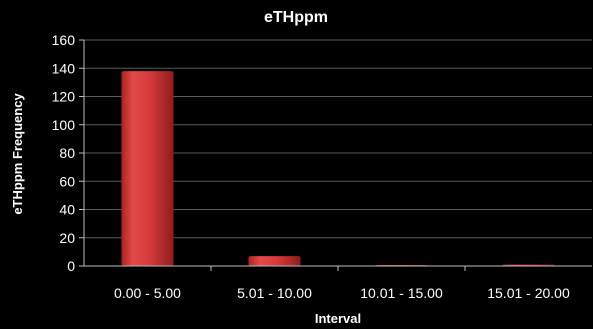  I want to click on y-tick-label: 40, so click(67, 210).